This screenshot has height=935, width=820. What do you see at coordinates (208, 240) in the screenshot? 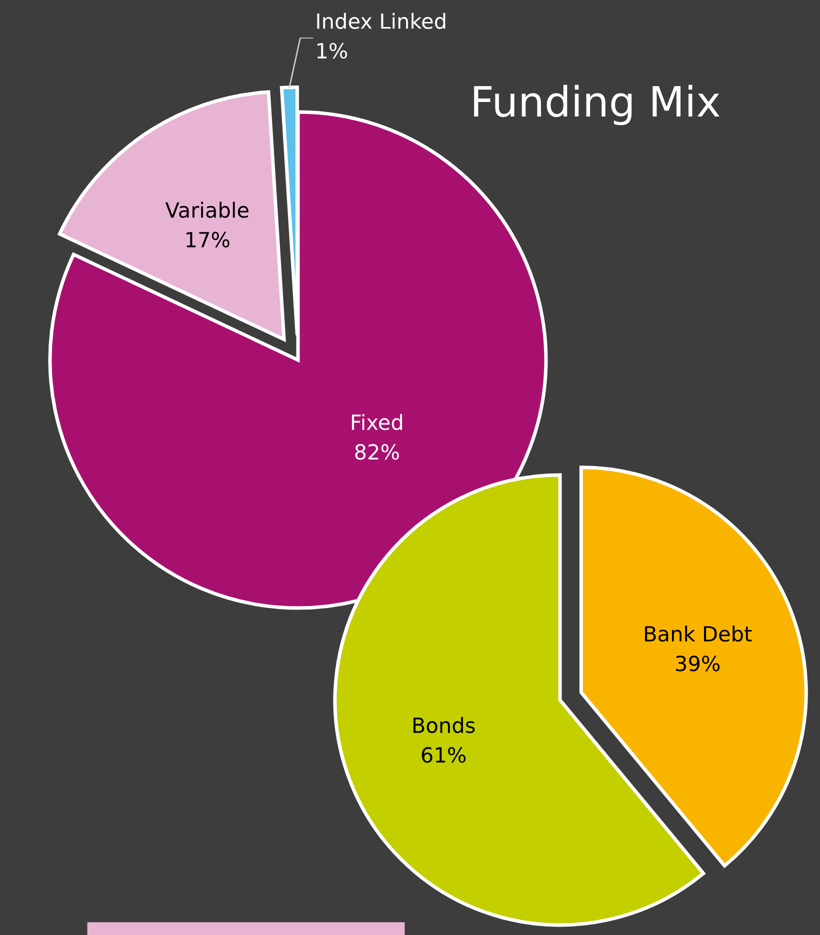
I see `data-label: 17%` at bounding box center [208, 240].